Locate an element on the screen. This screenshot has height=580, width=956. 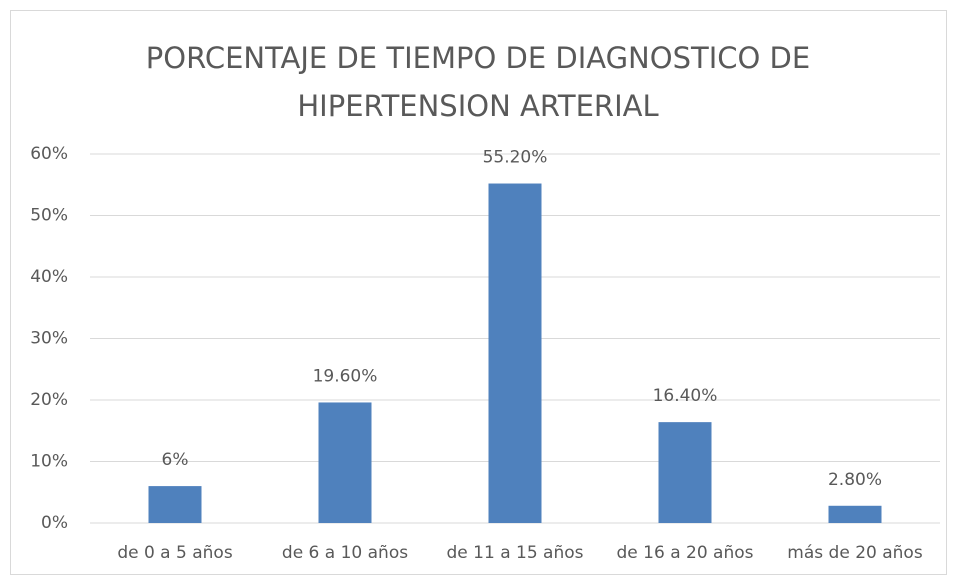
data-label: 16.40% is located at coordinates (685, 396).